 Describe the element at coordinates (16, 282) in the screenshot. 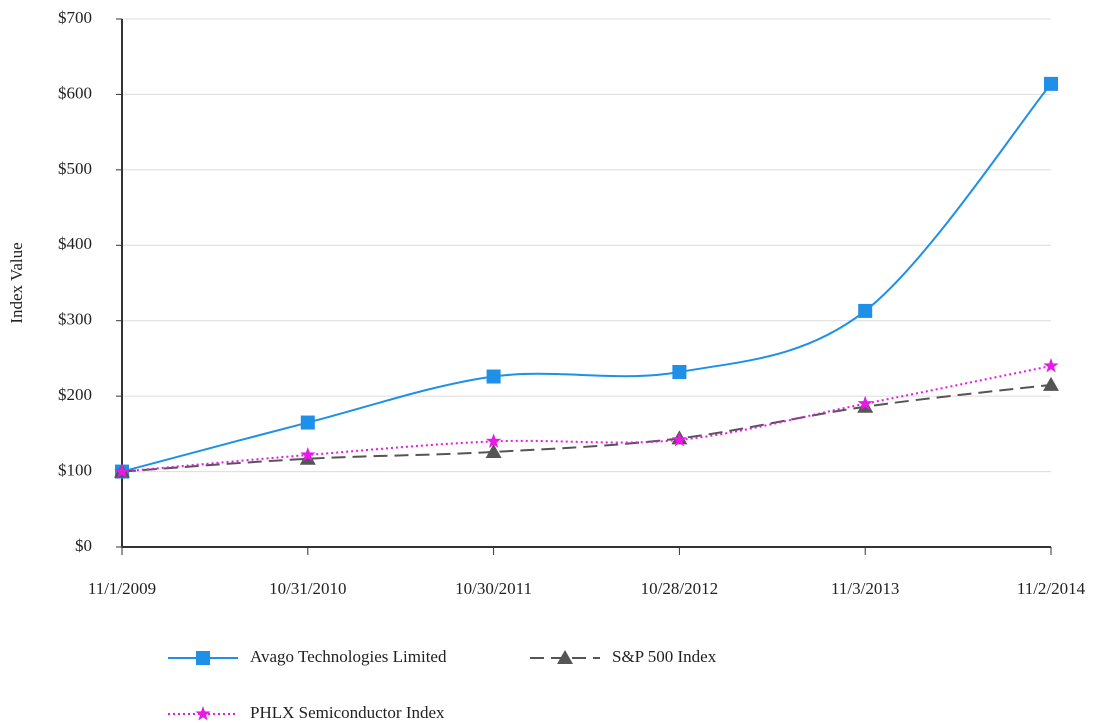

I see `y-axis-label: Index Value` at that location.